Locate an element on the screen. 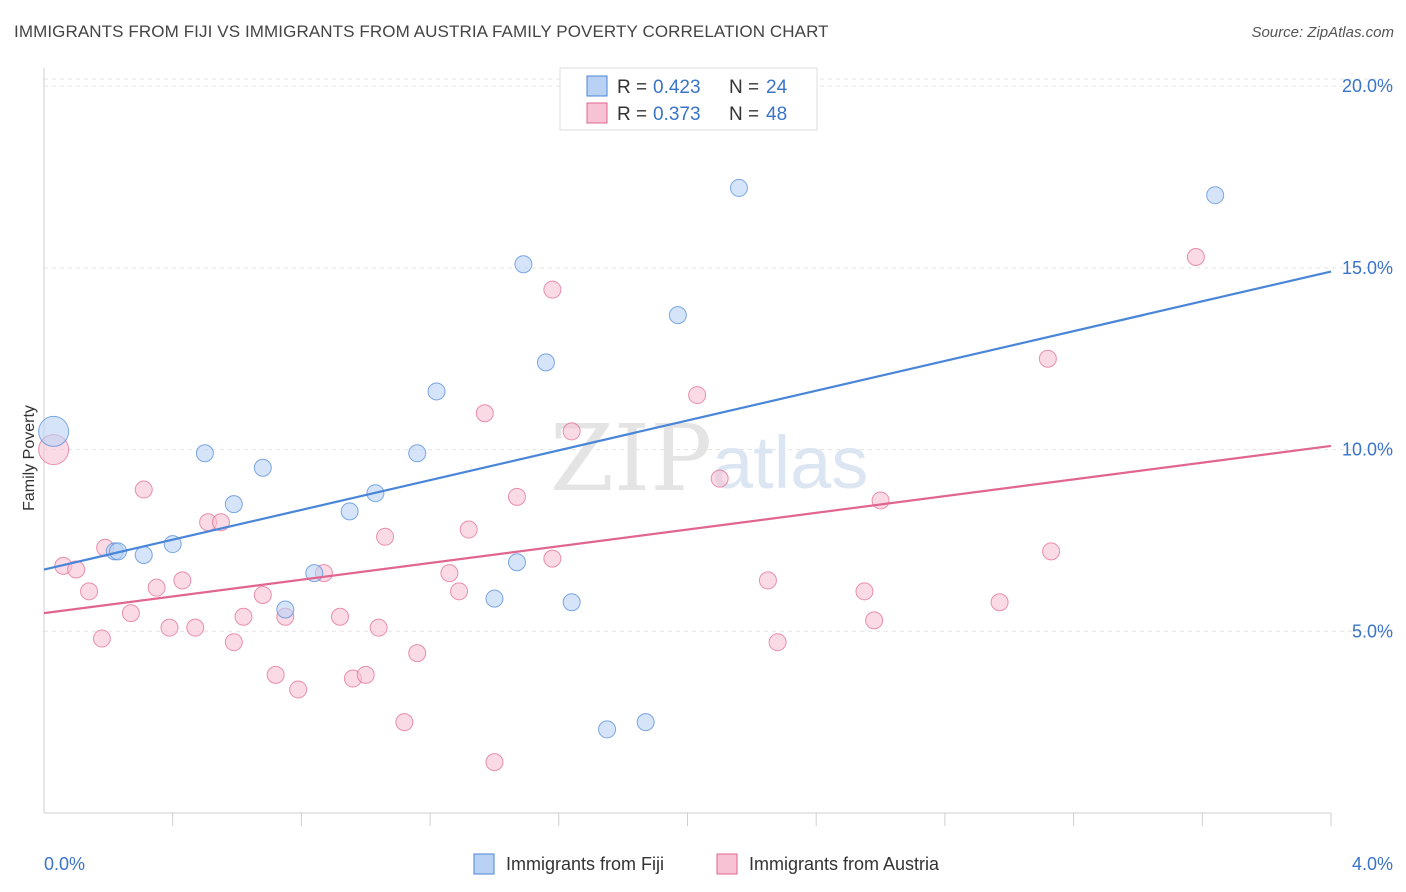 Image resolution: width=1406 pixels, height=892 pixels. y-tick-label: 20.0% is located at coordinates (1367, 86).